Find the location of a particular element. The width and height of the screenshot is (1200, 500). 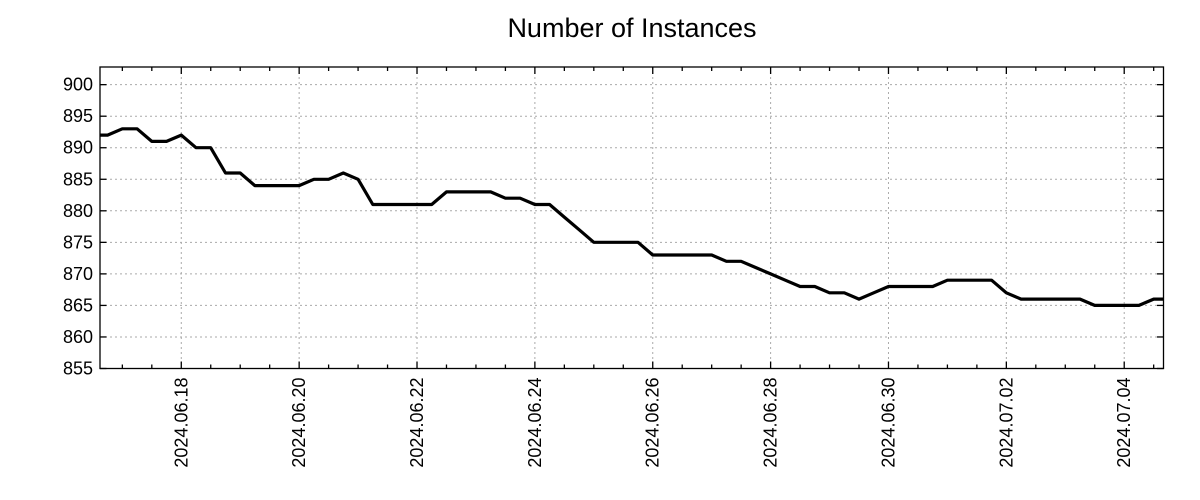

x-tick-label: 2024.06.24 is located at coordinates (535, 423).